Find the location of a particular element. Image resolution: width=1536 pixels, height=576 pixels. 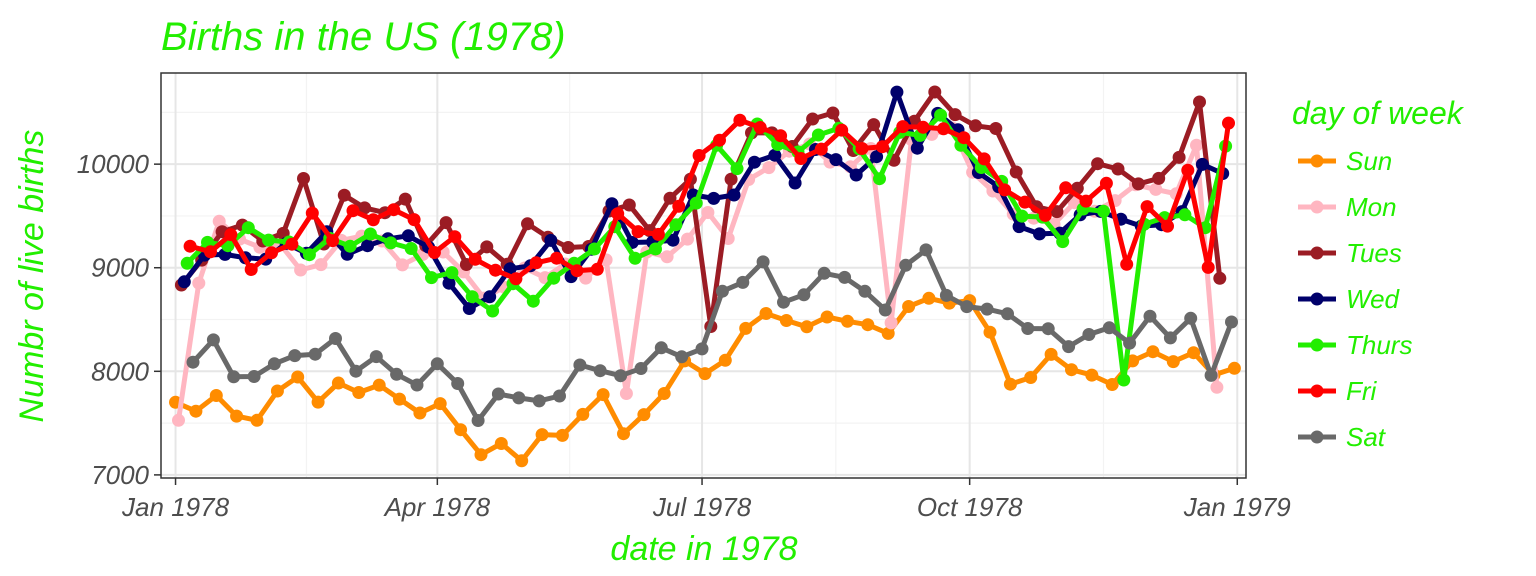

x-axis-title: date in 1978 is located at coordinates (703, 549).